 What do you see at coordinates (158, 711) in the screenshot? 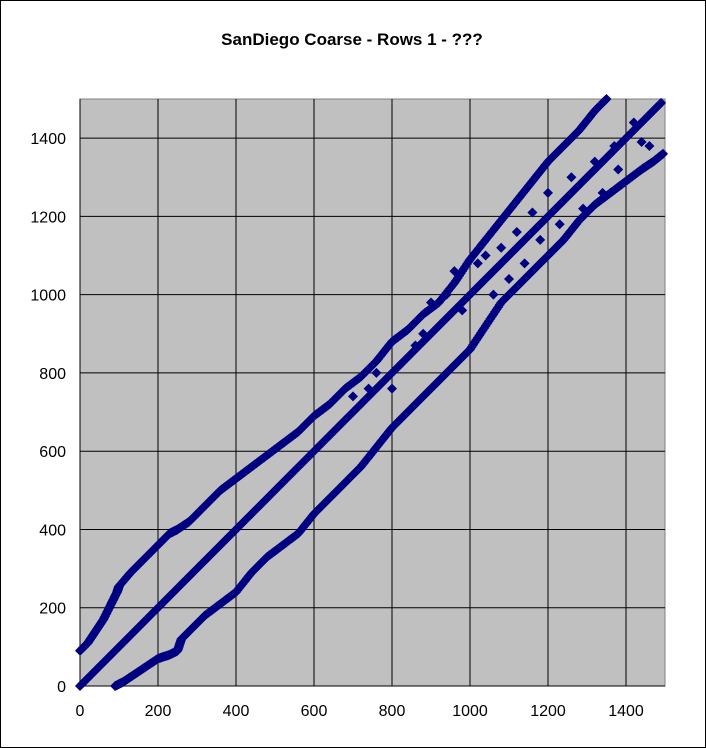
I see `x-tick-label: 200` at bounding box center [158, 711].